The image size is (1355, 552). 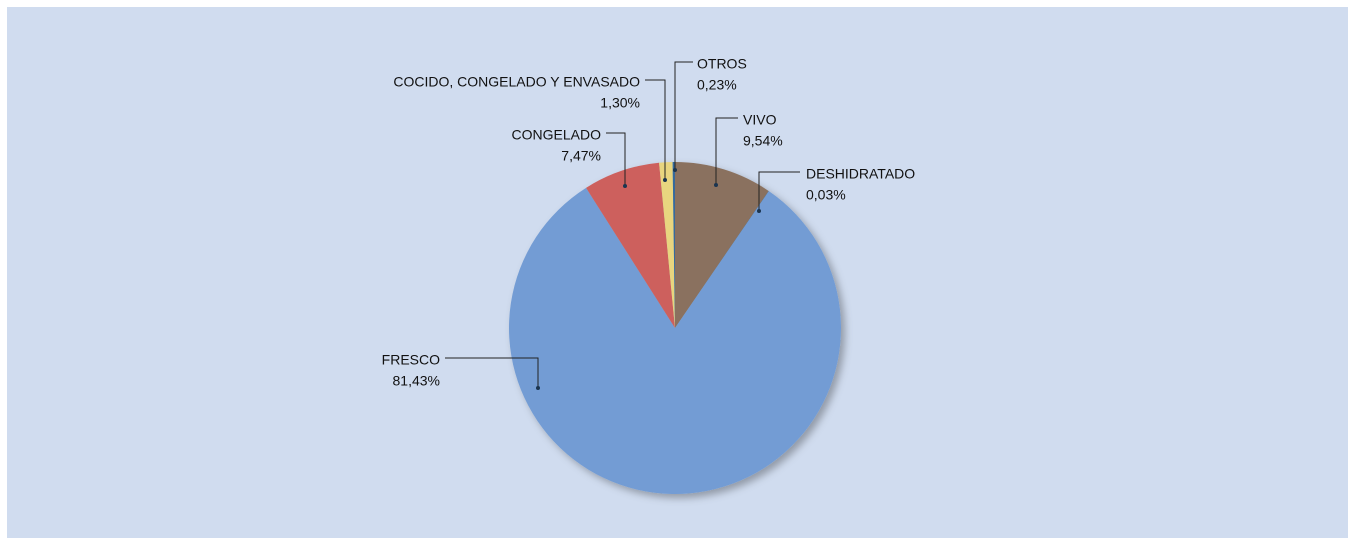 I want to click on slice-label: FRESCO, so click(x=411, y=360).